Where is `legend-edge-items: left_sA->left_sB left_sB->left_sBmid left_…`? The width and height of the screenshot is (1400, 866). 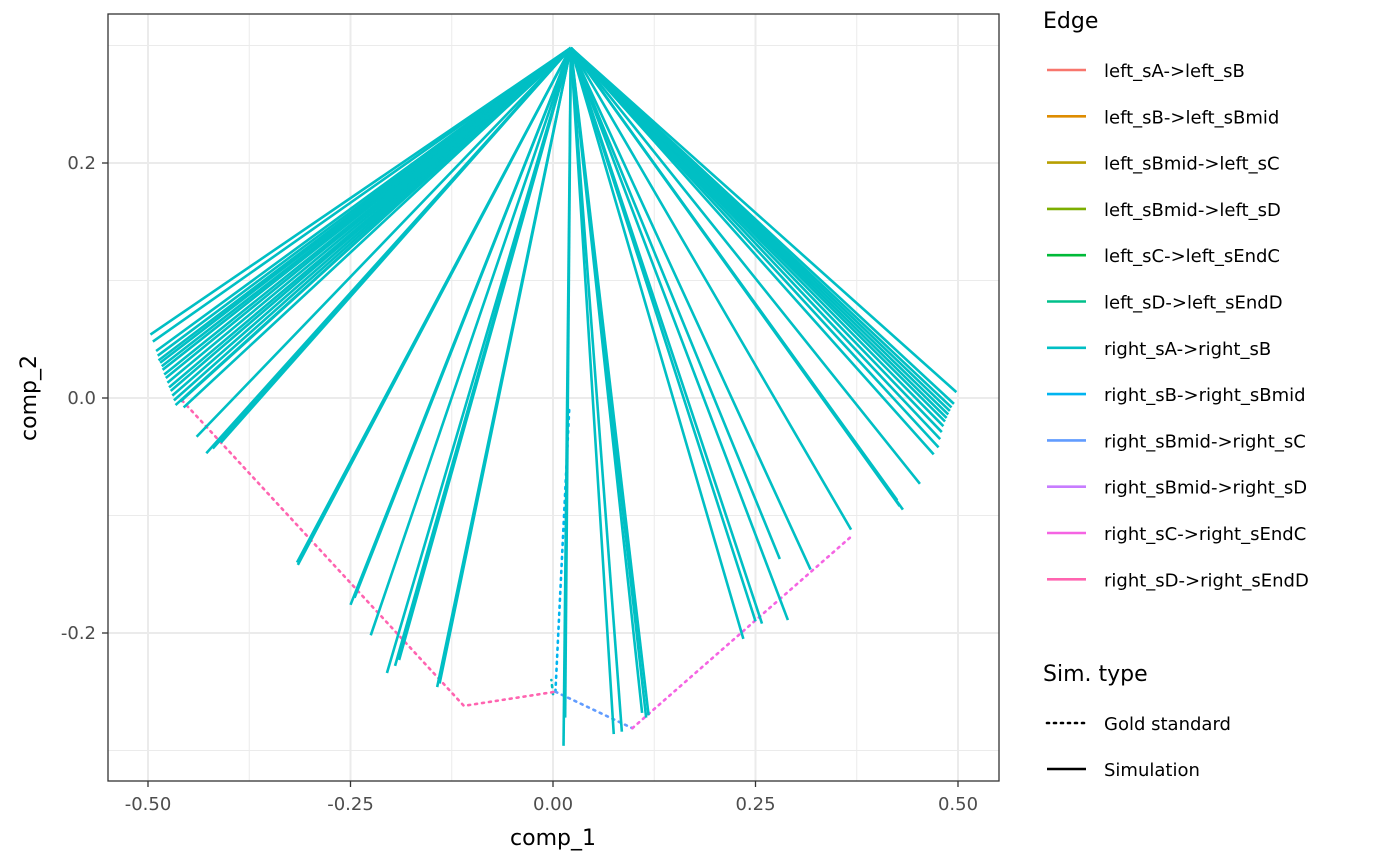 legend-edge-items: left_sA->left_sB left_sB->left_sBmid left_… is located at coordinates (1178, 326).